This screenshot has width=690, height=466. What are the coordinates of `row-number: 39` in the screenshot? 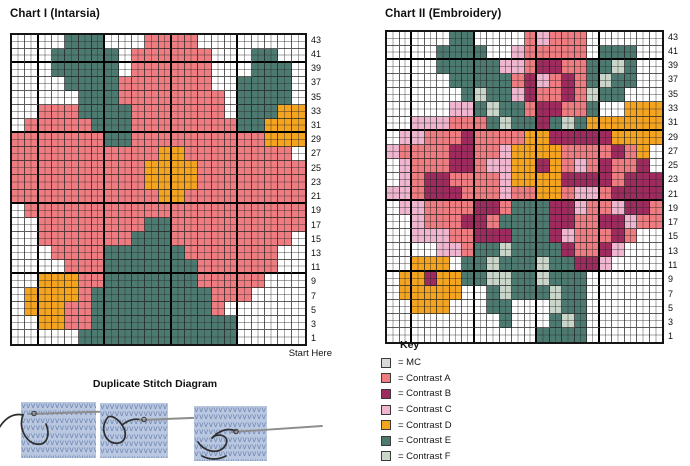 It's located at (673, 65).